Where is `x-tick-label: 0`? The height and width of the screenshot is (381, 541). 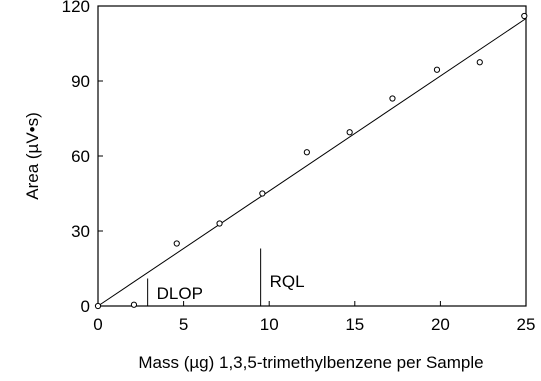 x-tick-label: 0 is located at coordinates (97, 324).